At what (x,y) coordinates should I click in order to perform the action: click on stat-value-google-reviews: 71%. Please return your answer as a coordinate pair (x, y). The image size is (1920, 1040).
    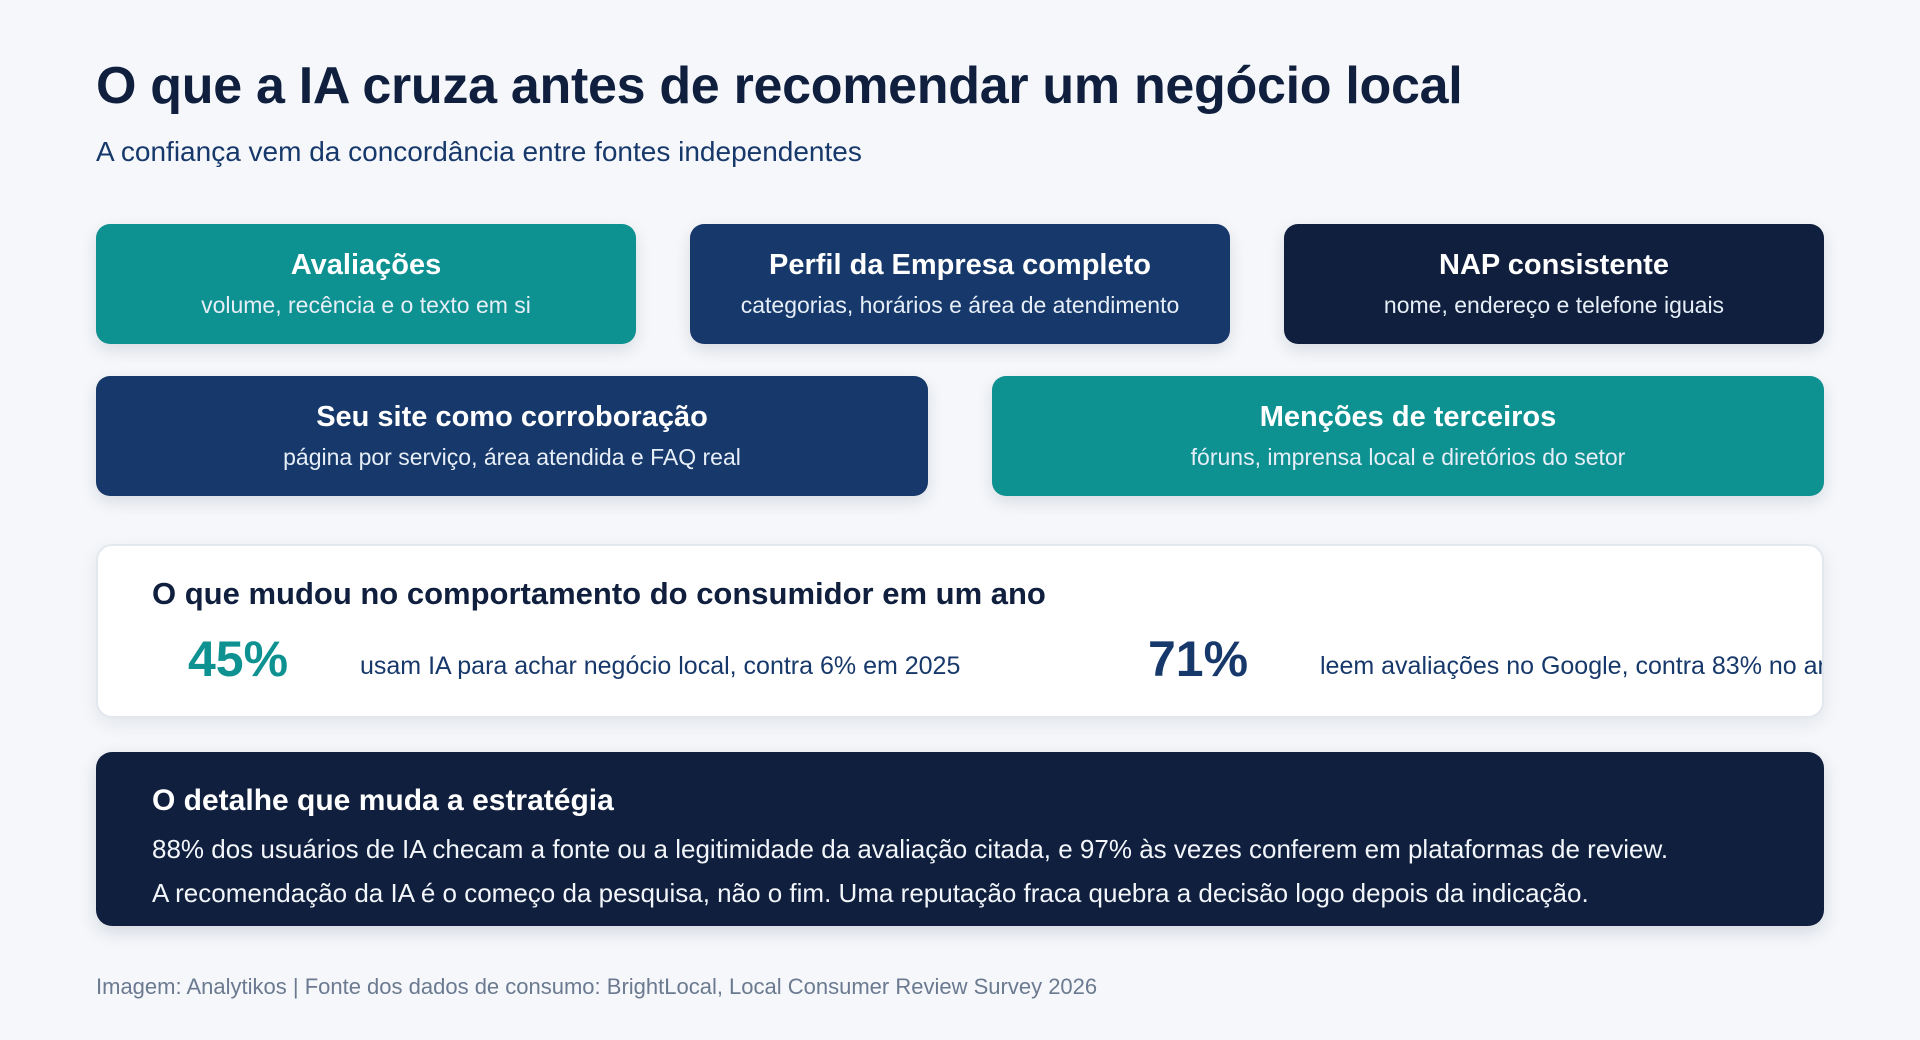
    Looking at the image, I should click on (1198, 659).